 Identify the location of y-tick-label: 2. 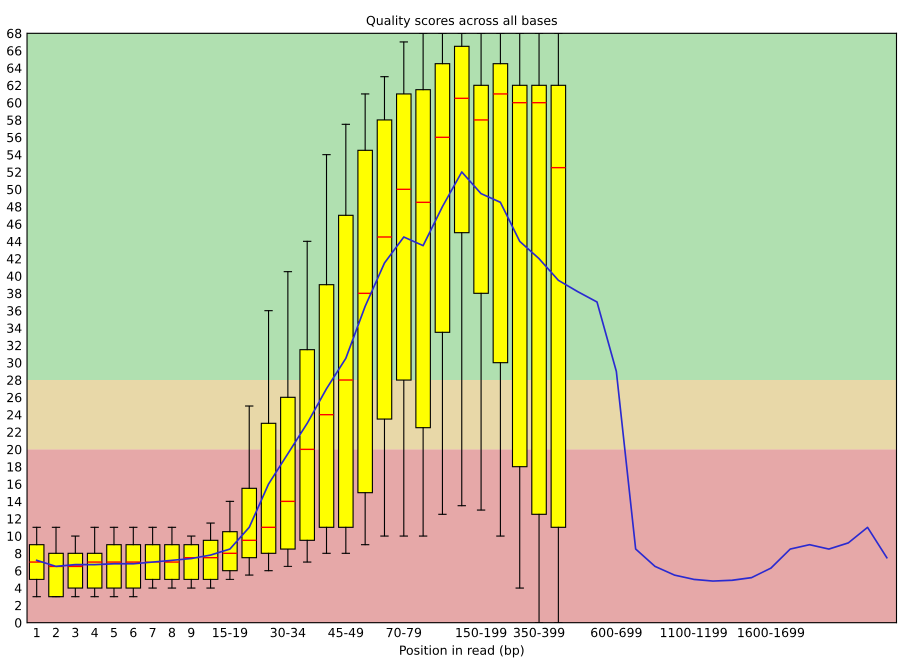
(18, 605).